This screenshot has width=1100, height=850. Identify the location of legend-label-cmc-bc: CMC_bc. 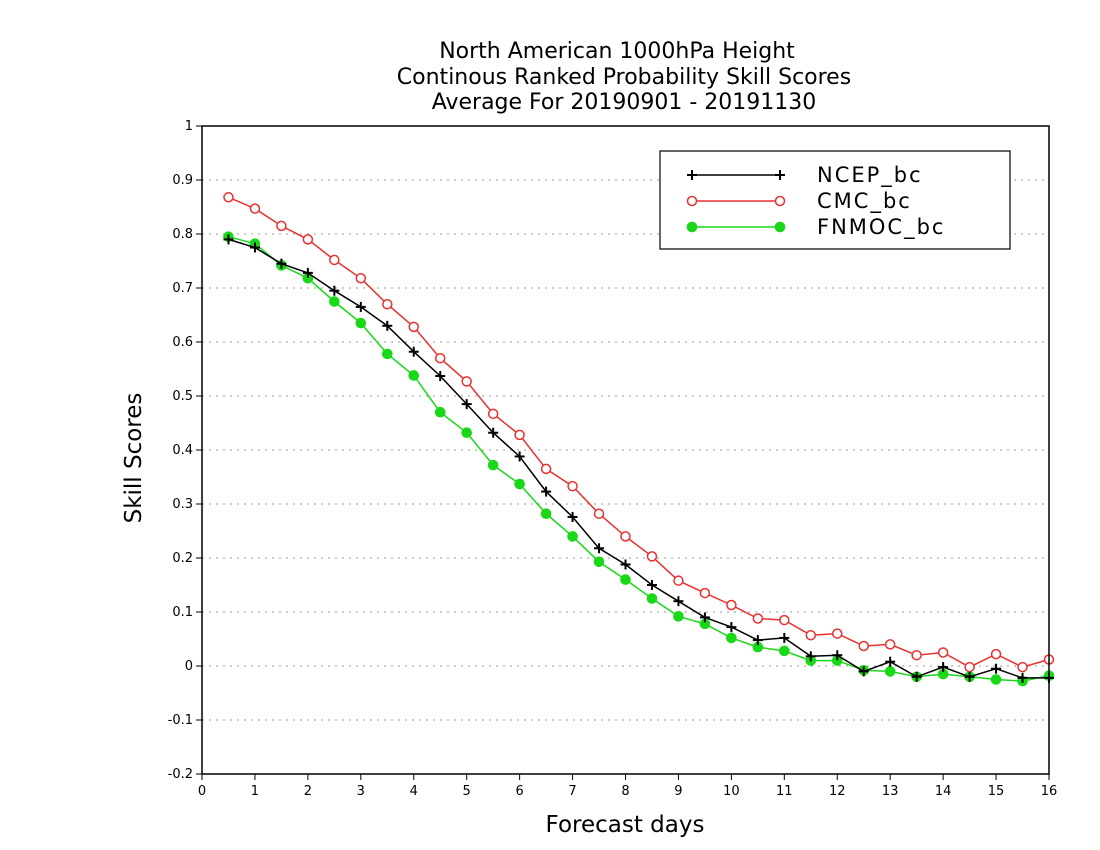
(864, 201).